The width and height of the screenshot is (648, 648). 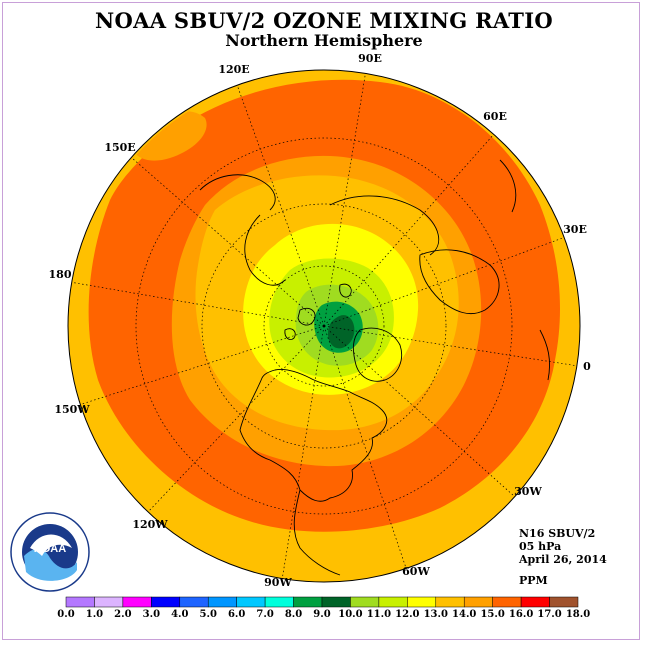 What do you see at coordinates (528, 491) in the screenshot?
I see `lon-label-30w: 30W` at bounding box center [528, 491].